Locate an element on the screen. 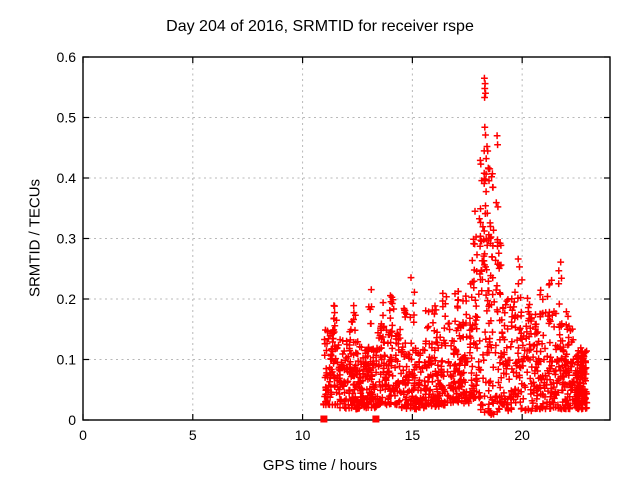 The image size is (640, 480). x-tick-labels: 0 5 10 15 20 is located at coordinates (304, 435).